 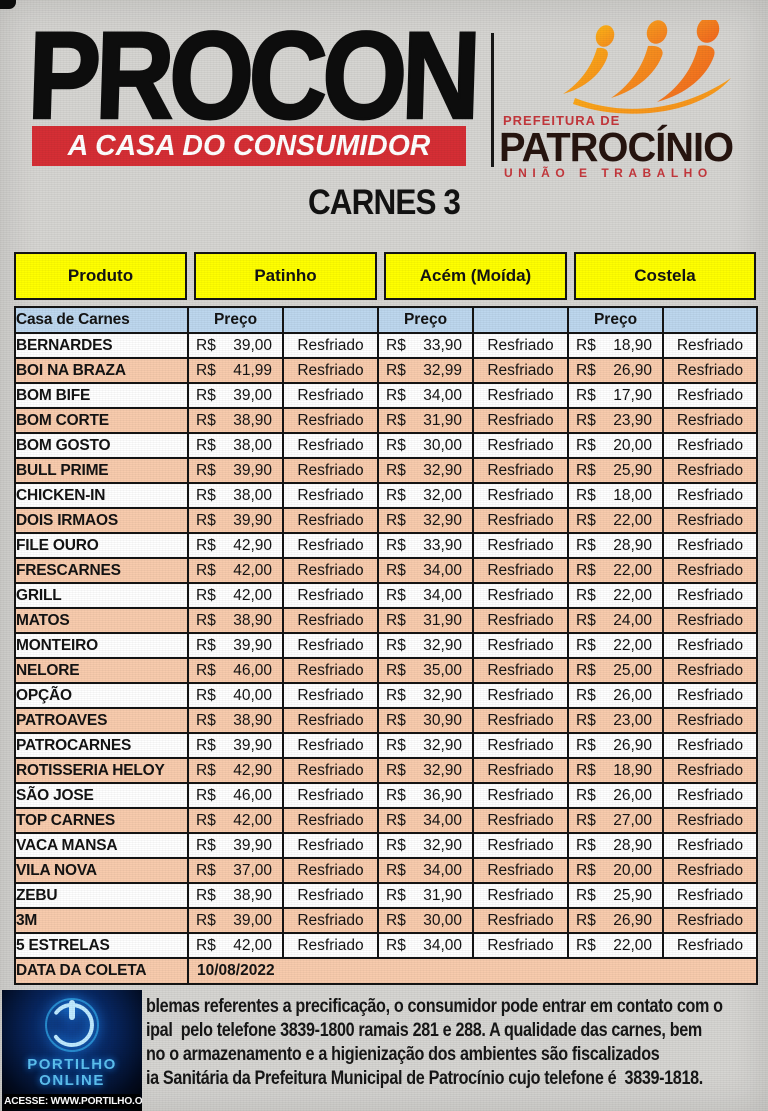 What do you see at coordinates (101, 370) in the screenshot?
I see `product-name: BOI NA BRAZA` at bounding box center [101, 370].